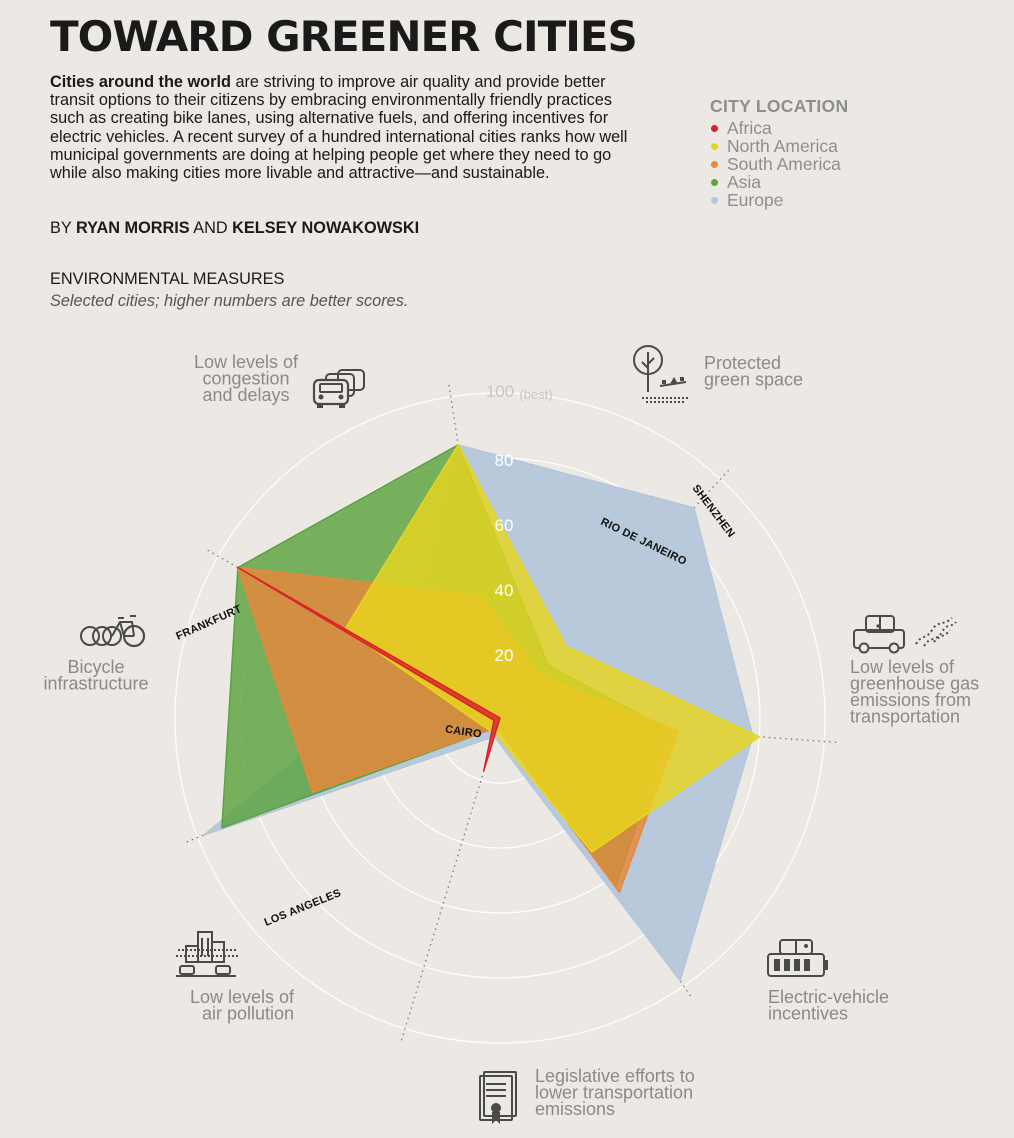 The image size is (1014, 1138). What do you see at coordinates (208, 954) in the screenshot?
I see `air-pollution-city-icon` at bounding box center [208, 954].